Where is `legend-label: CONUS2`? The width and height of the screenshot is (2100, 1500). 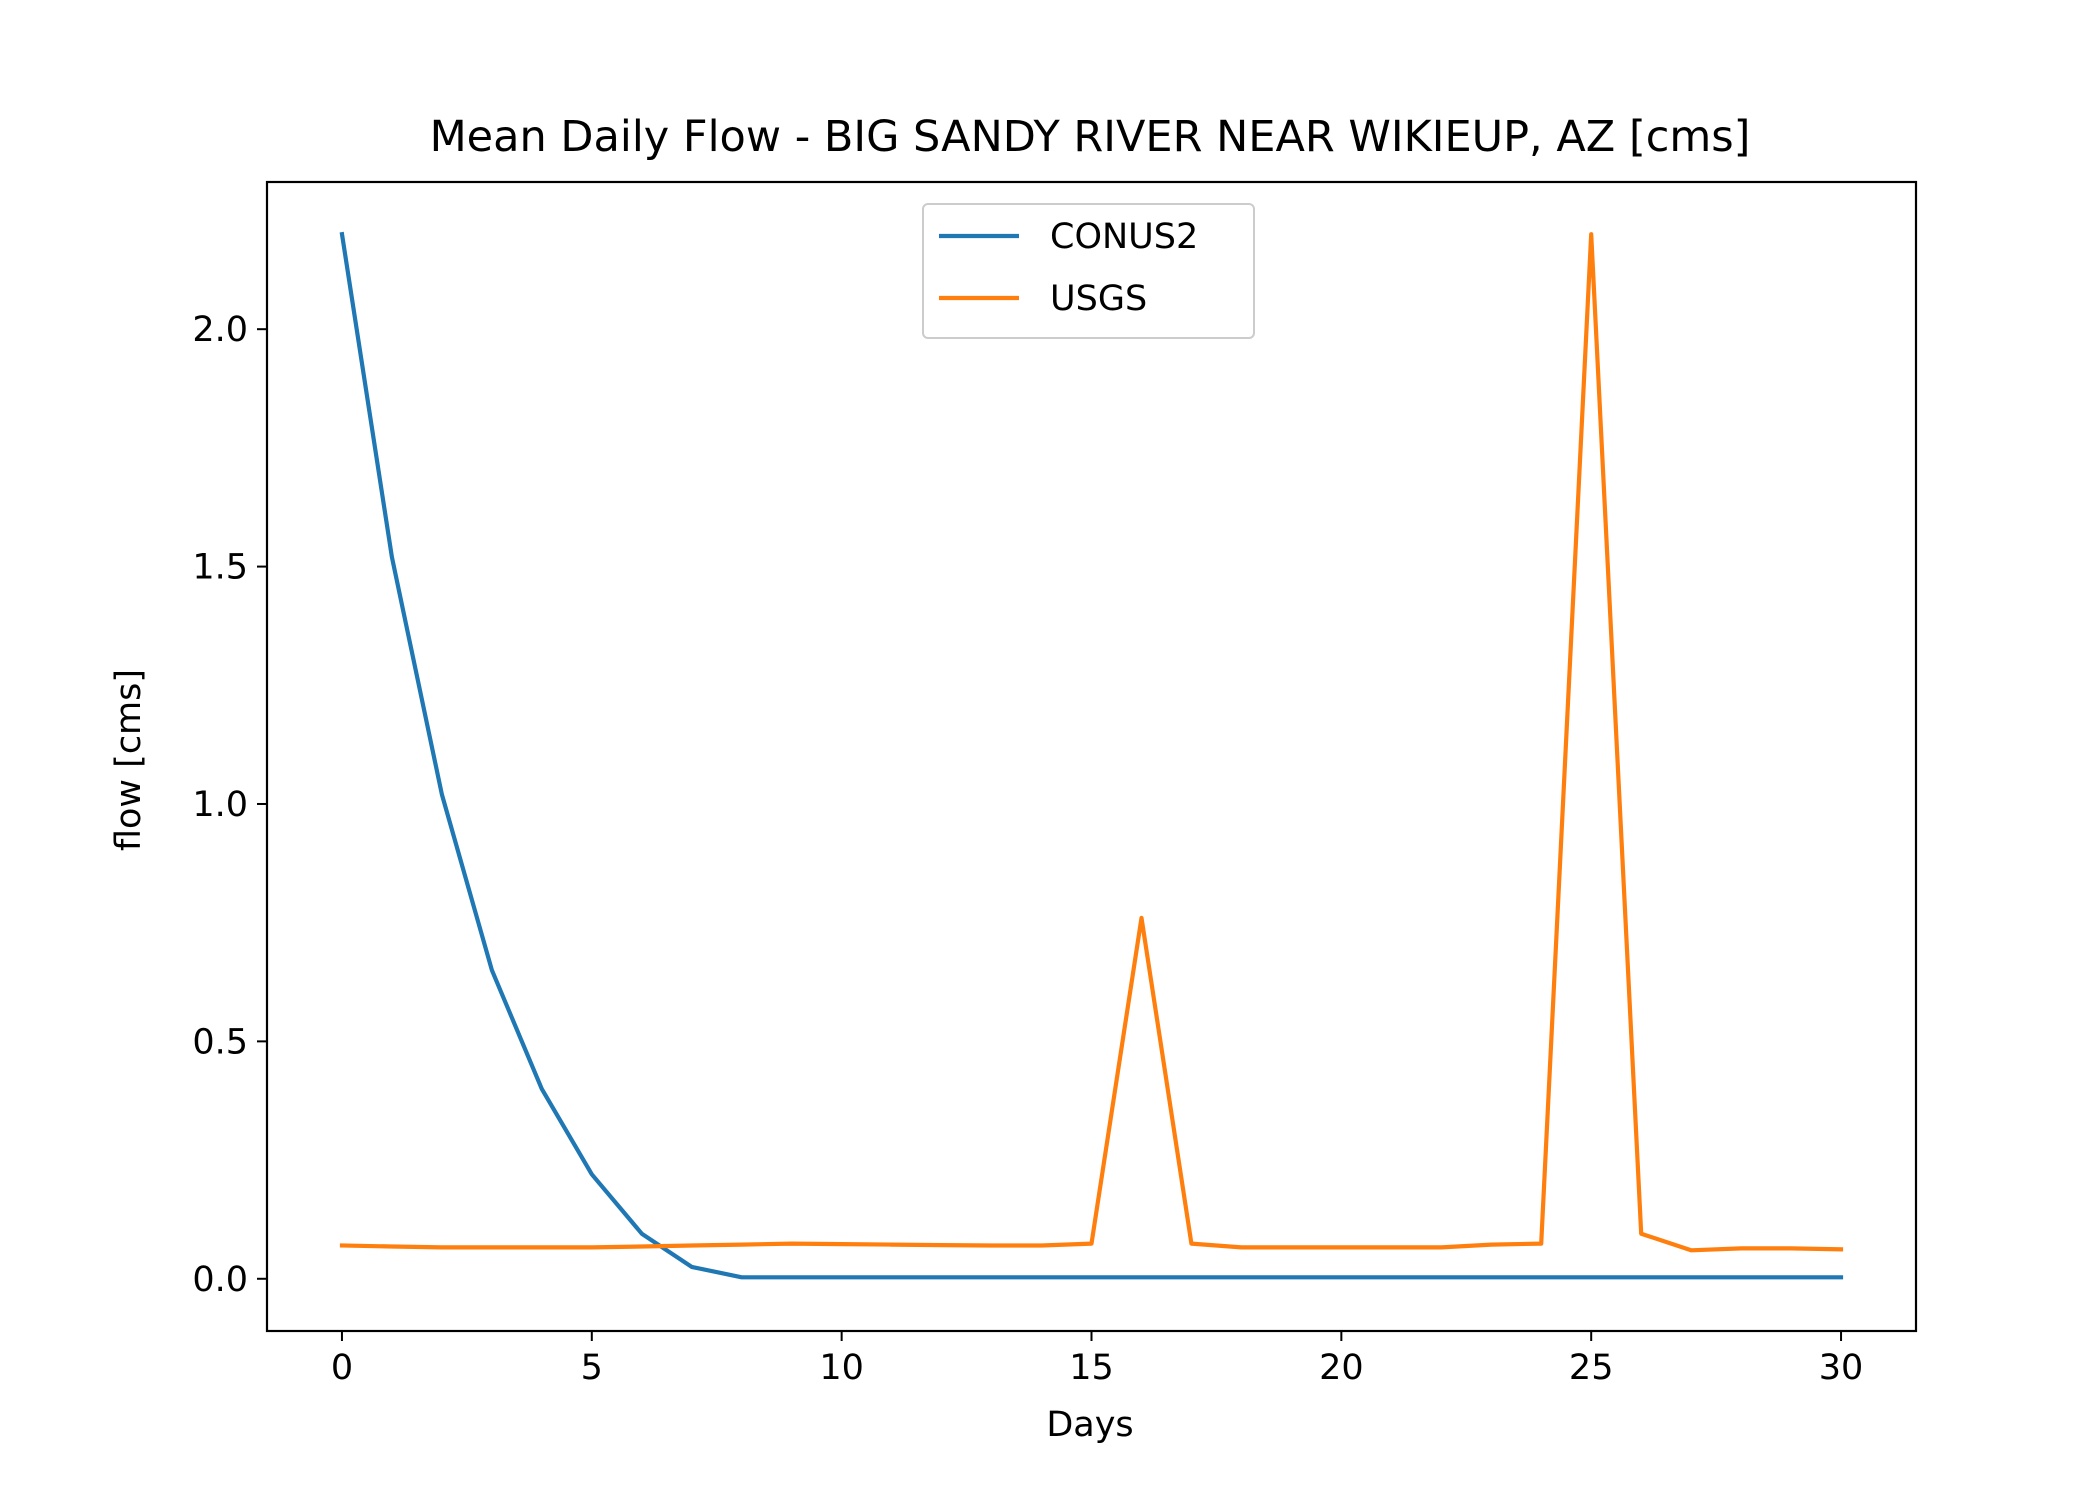 legend-label: CONUS2 is located at coordinates (1124, 237).